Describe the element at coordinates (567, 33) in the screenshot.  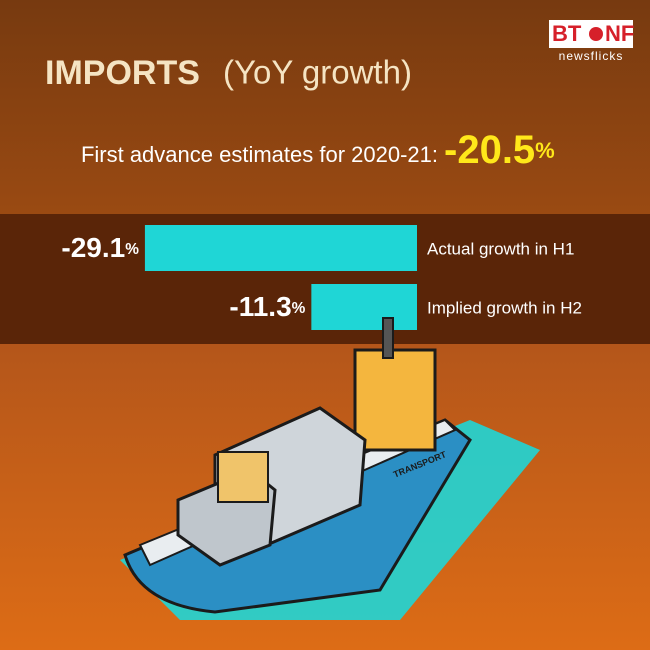
I see `logo-left: BT` at that location.